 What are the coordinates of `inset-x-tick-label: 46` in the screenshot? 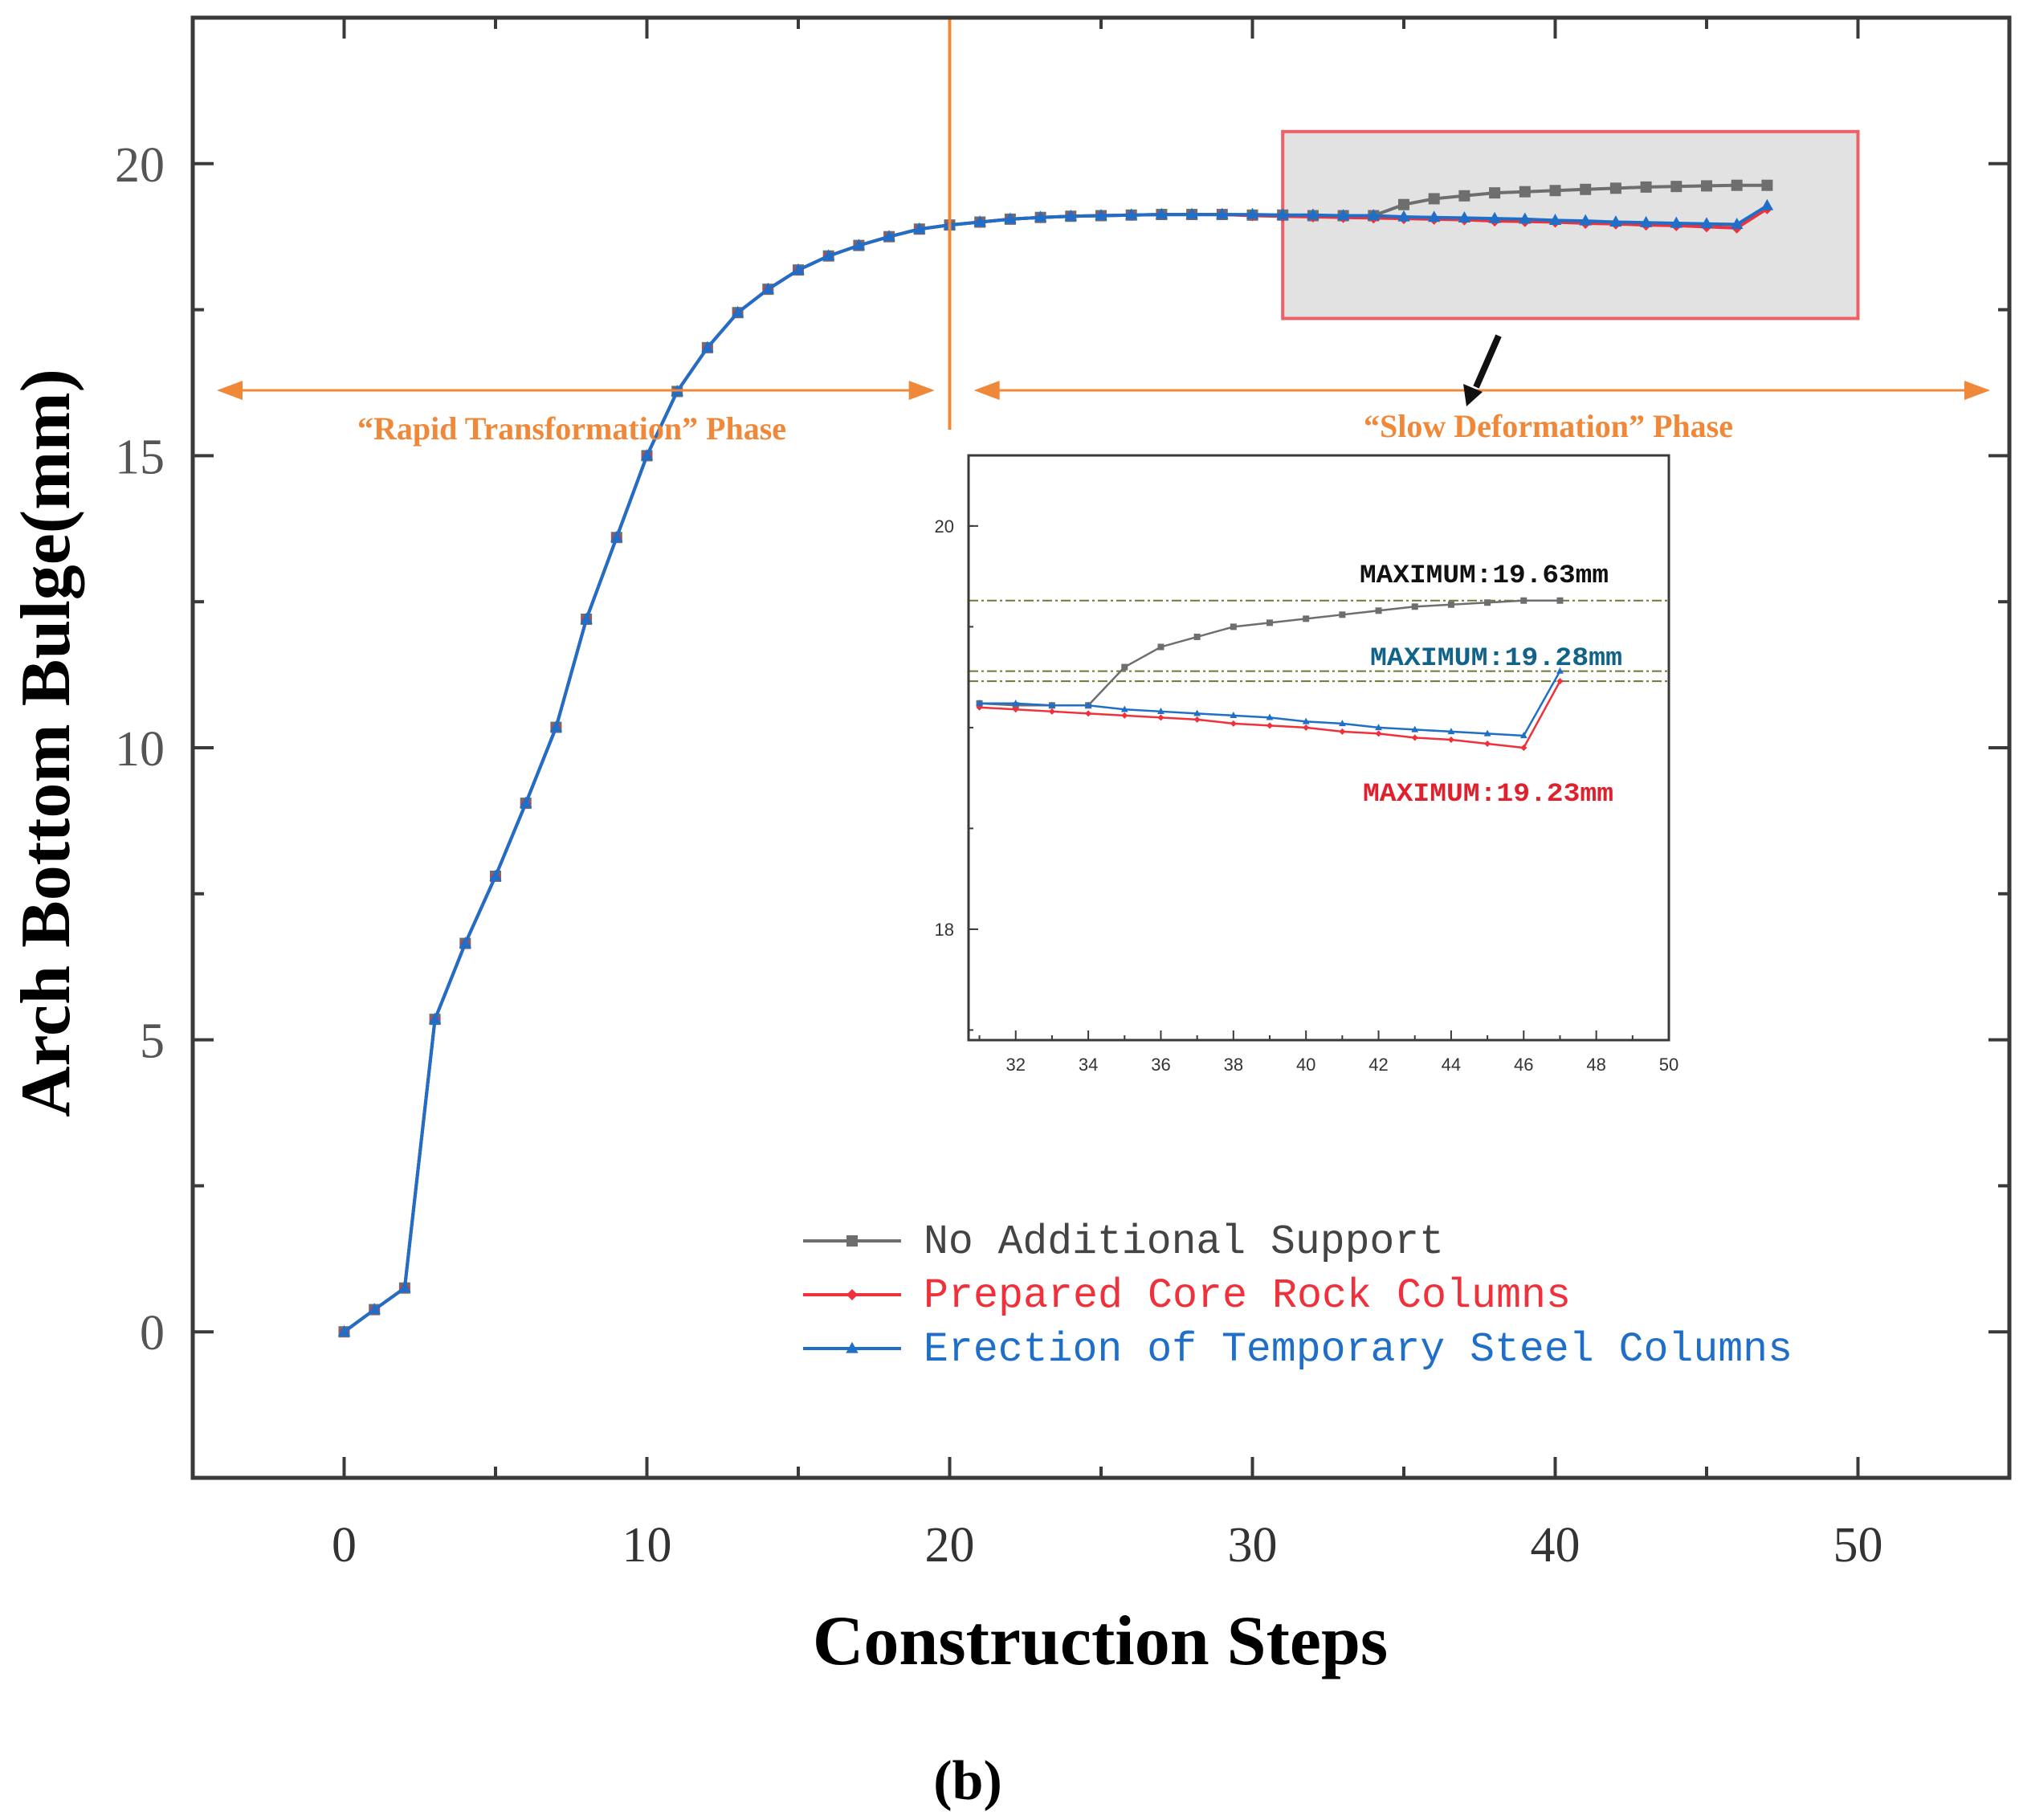 It's located at (1523, 1065).